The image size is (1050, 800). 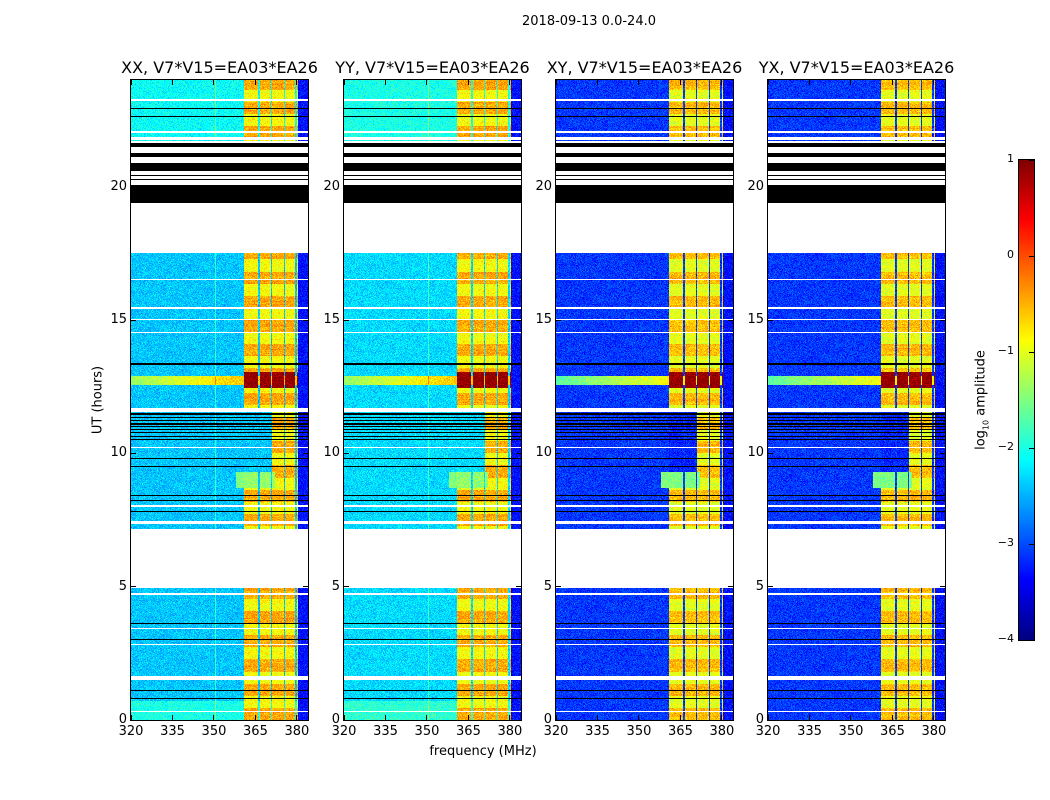 I want to click on figure-title: 2018-09-13 0.0-24.0, so click(x=589, y=21).